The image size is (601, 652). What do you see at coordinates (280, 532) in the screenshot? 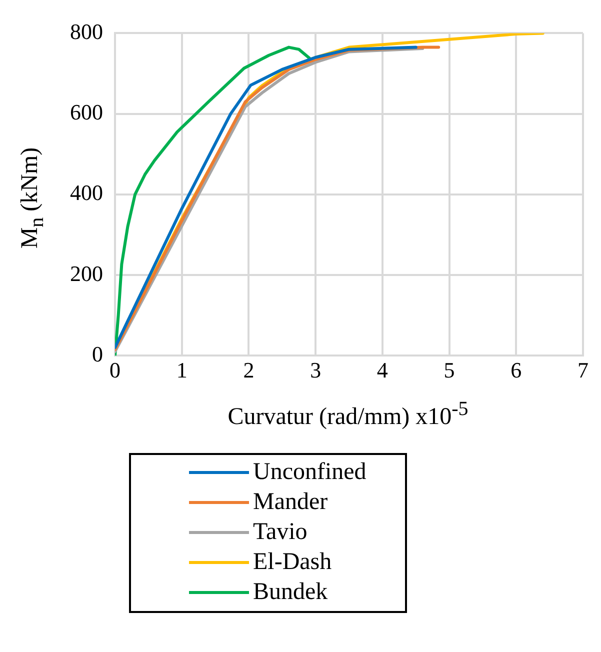
I see `legend-label: Tavio` at bounding box center [280, 532].